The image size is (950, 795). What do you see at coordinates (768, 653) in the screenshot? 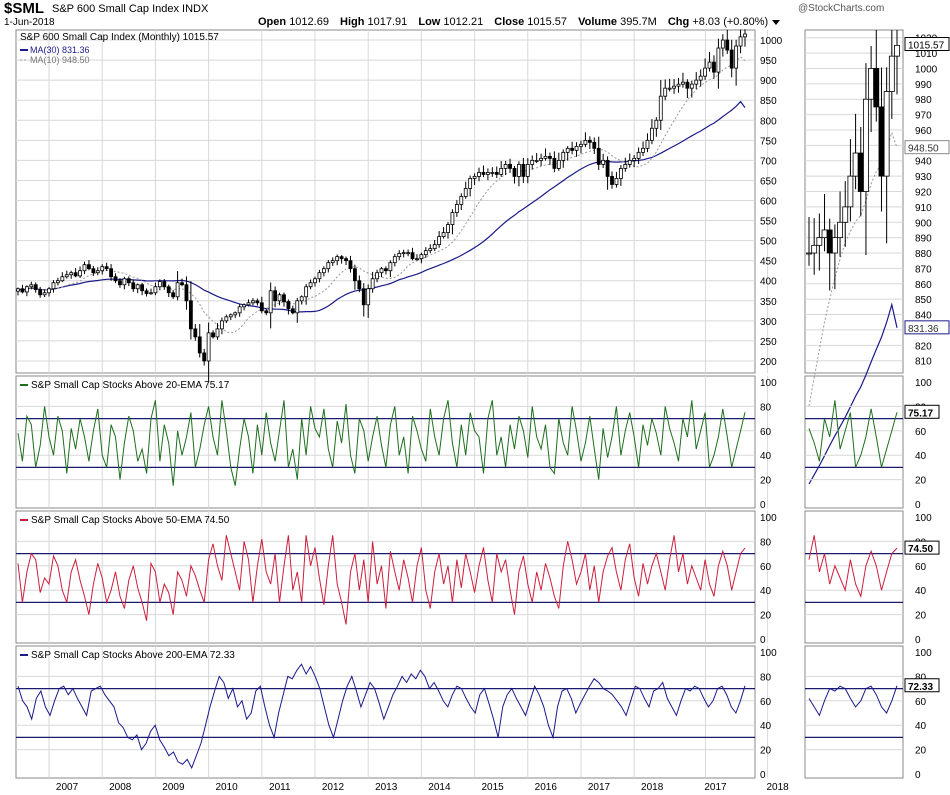
I see `ema200-tick-100: 100` at bounding box center [768, 653].